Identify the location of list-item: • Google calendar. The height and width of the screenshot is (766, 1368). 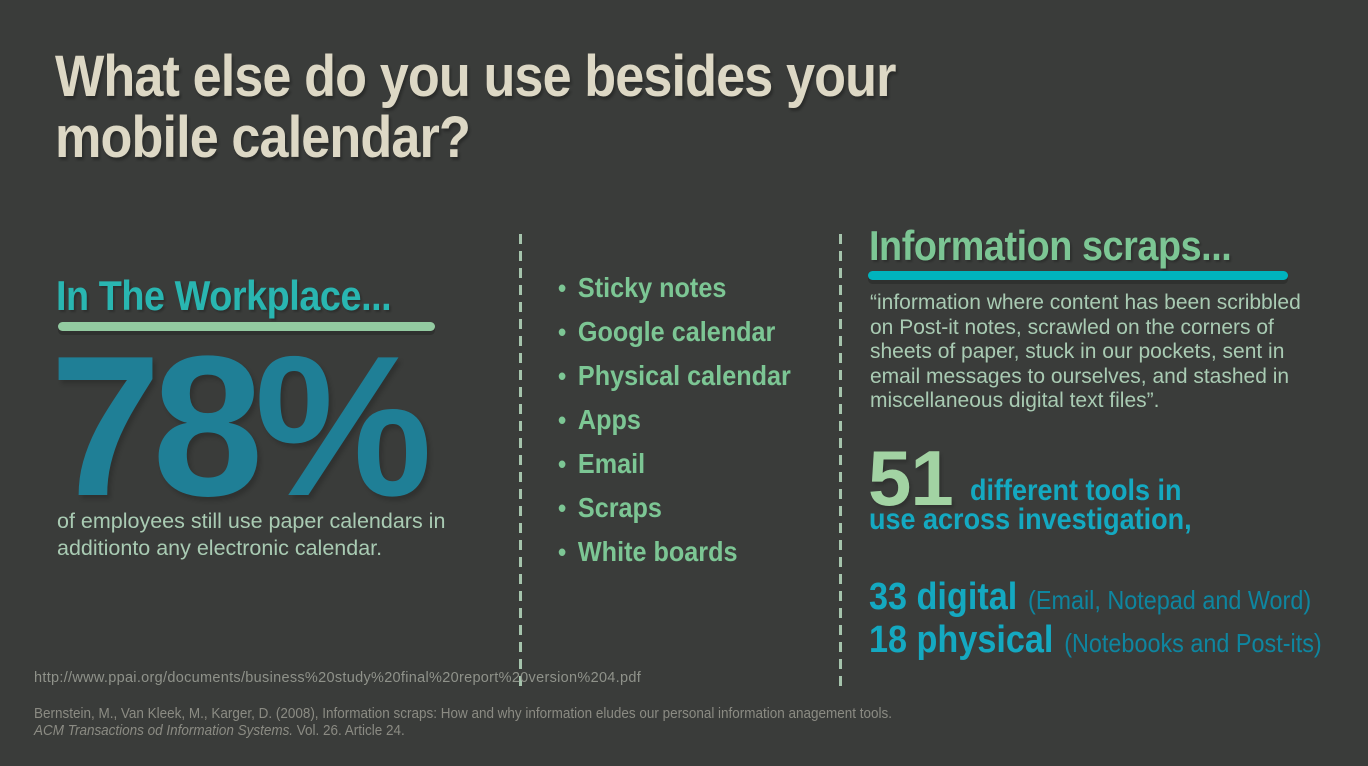
(674, 332).